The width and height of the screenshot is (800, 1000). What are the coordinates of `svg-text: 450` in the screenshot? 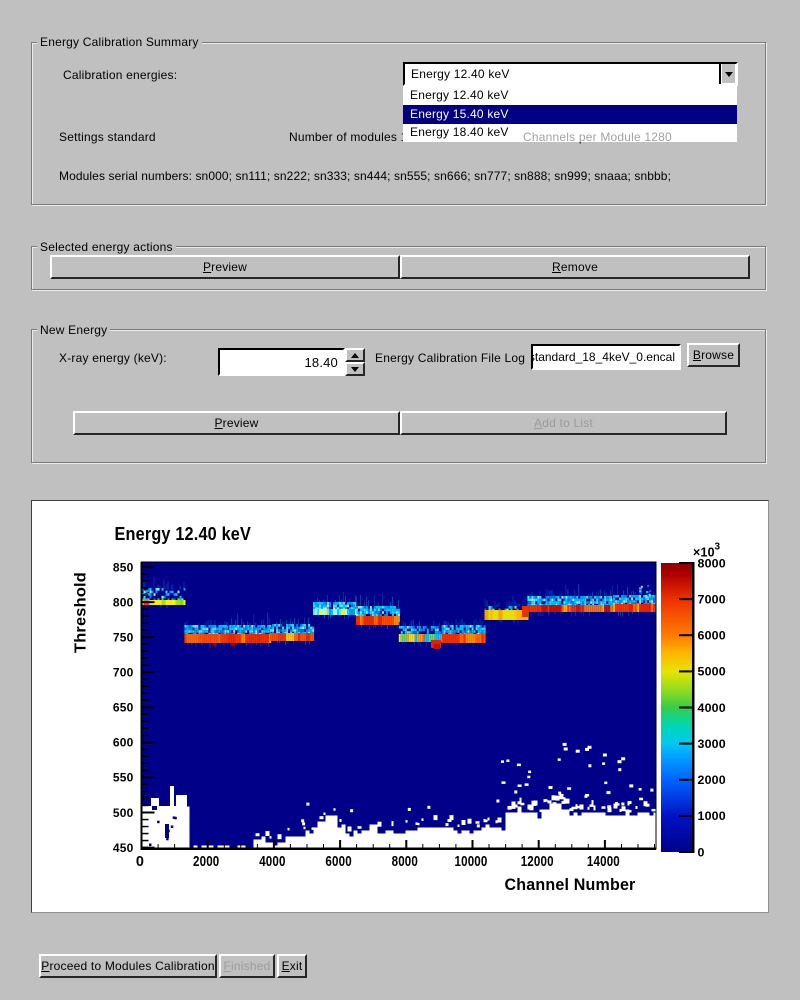 It's located at (123, 848).